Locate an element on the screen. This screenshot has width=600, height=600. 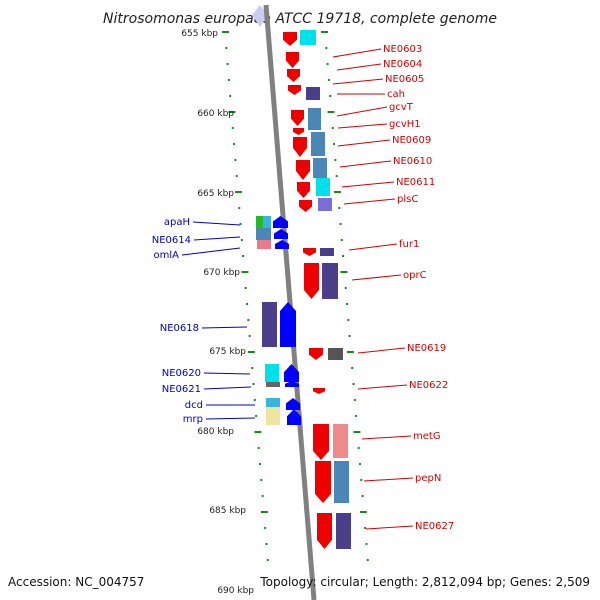
gene-label-fur1: fur1 is located at coordinates (409, 244).